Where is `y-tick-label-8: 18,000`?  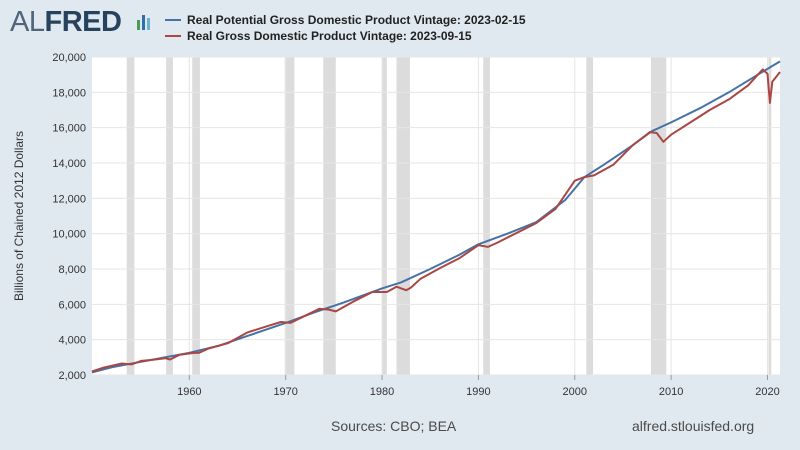
y-tick-label-8: 18,000 is located at coordinates (69, 93).